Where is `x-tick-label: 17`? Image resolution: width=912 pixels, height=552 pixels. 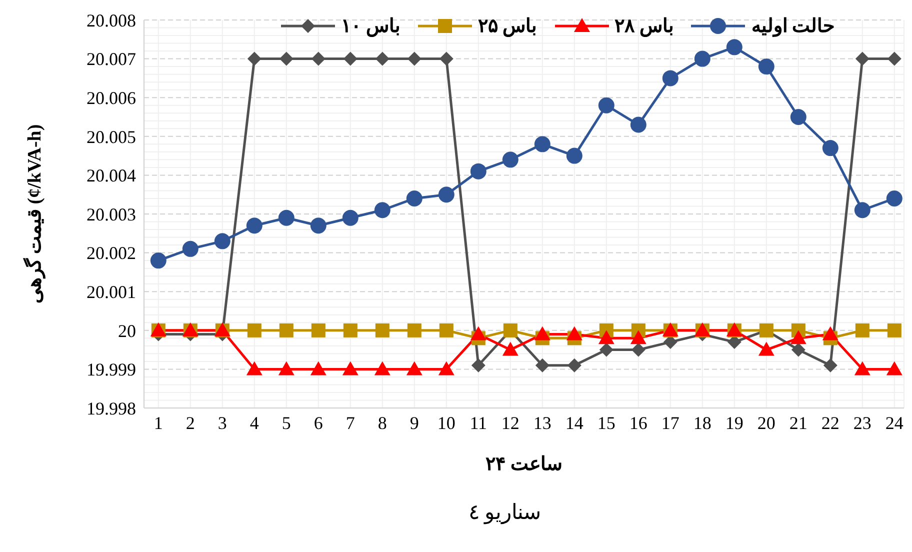 x-tick-label: 17 is located at coordinates (670, 422).